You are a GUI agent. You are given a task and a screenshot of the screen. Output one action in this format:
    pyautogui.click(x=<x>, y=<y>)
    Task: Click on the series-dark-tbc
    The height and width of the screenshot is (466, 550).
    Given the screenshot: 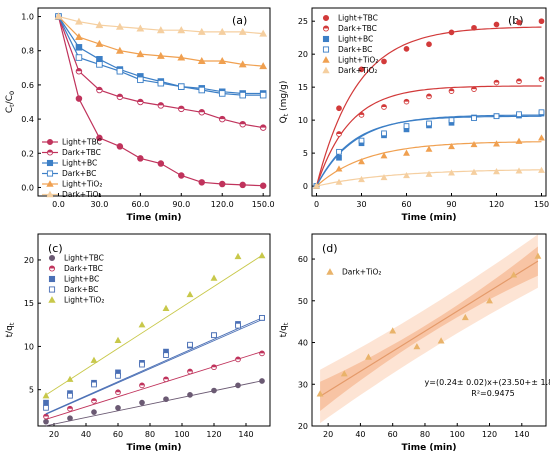 What is the action you would take?
    pyautogui.click(x=154, y=385)
    